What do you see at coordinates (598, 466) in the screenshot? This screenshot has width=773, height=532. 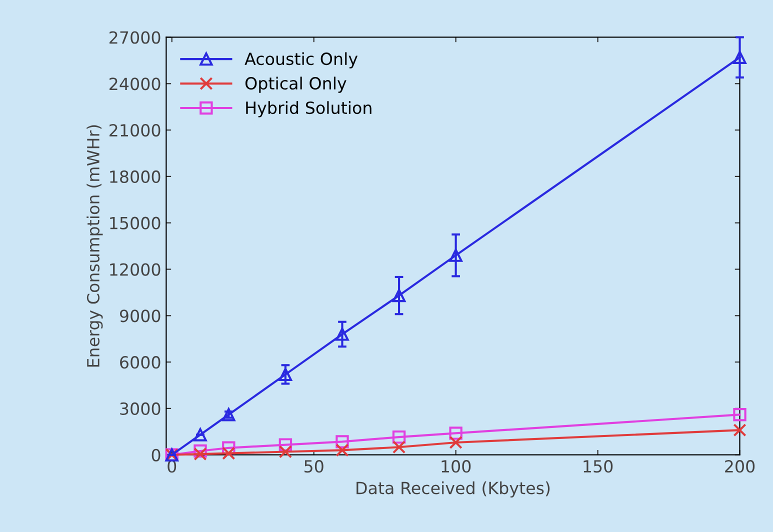 I see `x-tick-label: 150` at bounding box center [598, 466].